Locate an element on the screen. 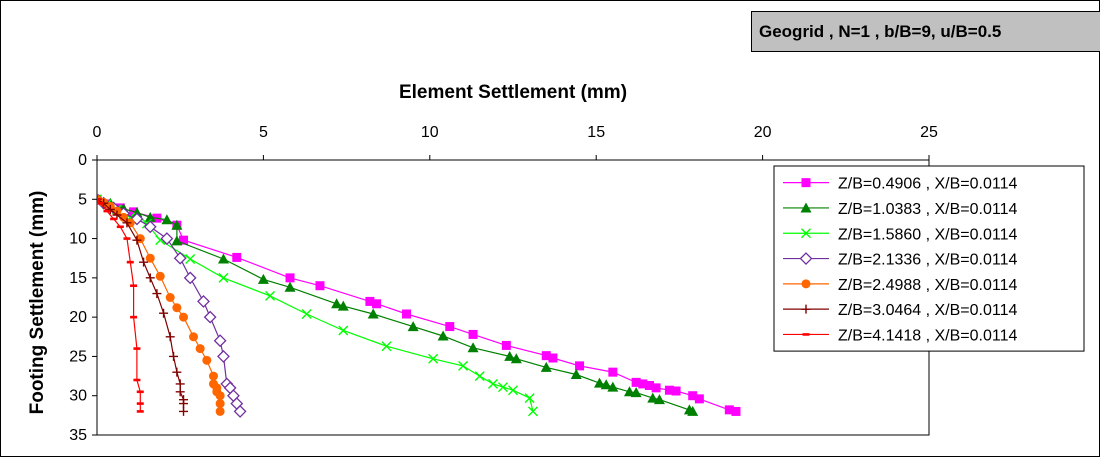 The width and height of the screenshot is (1100, 457). legend-label: Z/B=1.5860 , X/B=0.0114 is located at coordinates (927, 234).